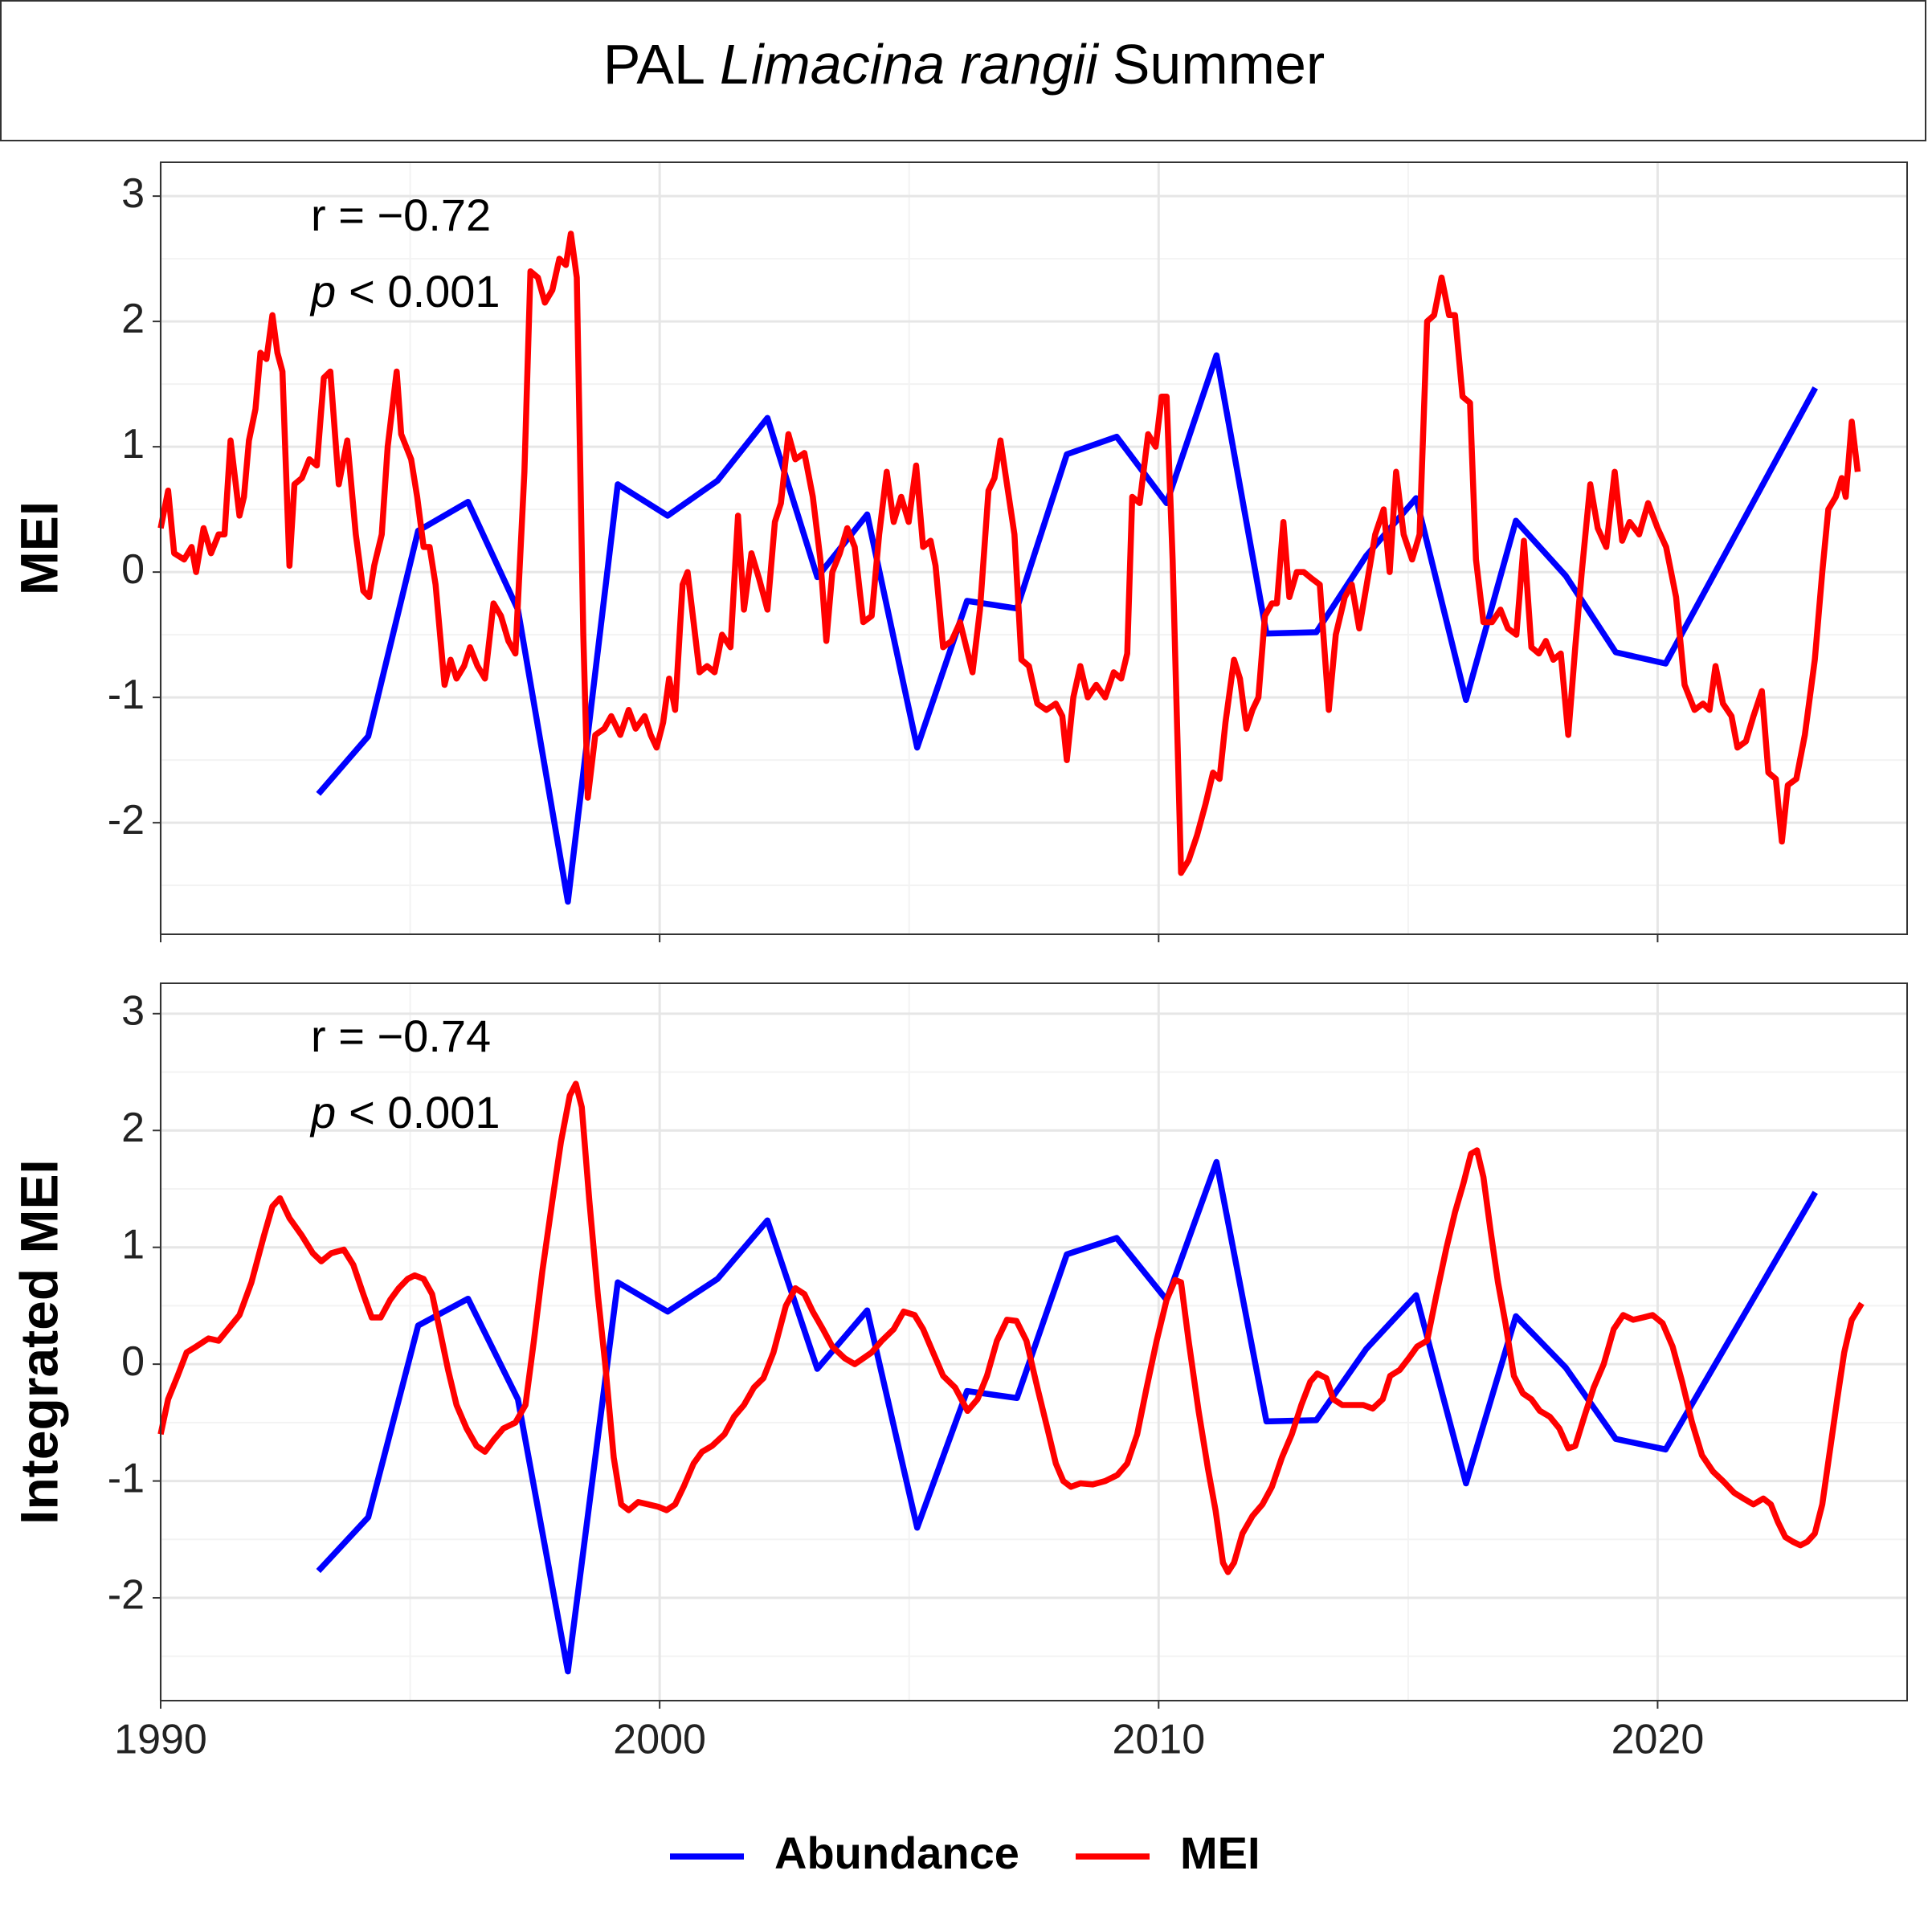  Describe the element at coordinates (1658, 1740) in the screenshot. I see `x-tick-label: 2020` at that location.